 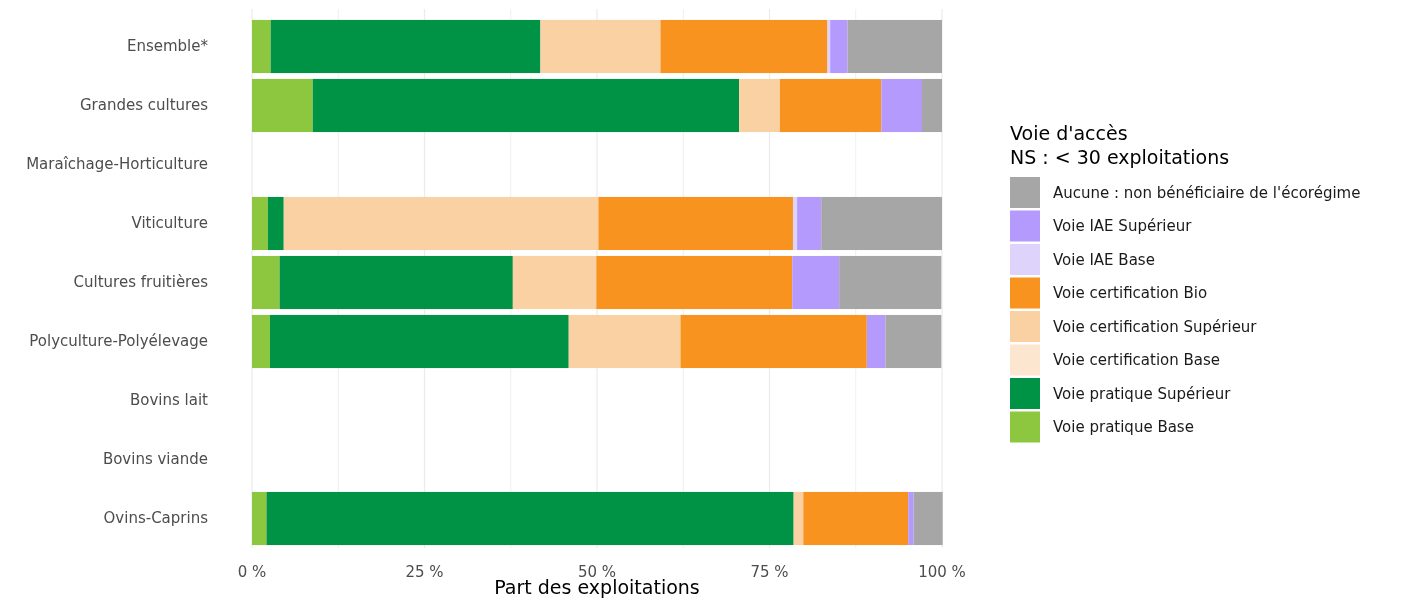 I want to click on x-tick-label: 75 %, so click(x=769, y=571).